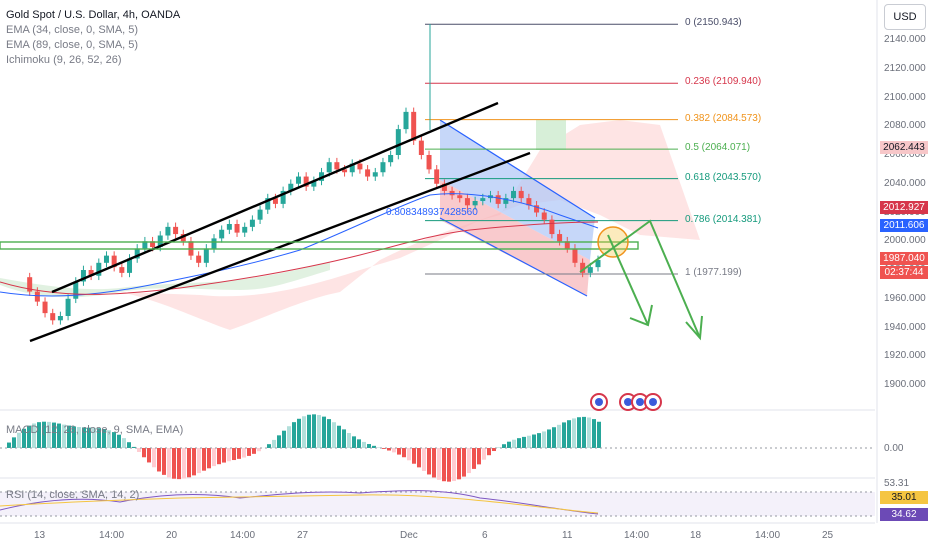  Describe the element at coordinates (723, 177) in the screenshot. I see `fib-level-label: 0.618 (2043.570)` at that location.